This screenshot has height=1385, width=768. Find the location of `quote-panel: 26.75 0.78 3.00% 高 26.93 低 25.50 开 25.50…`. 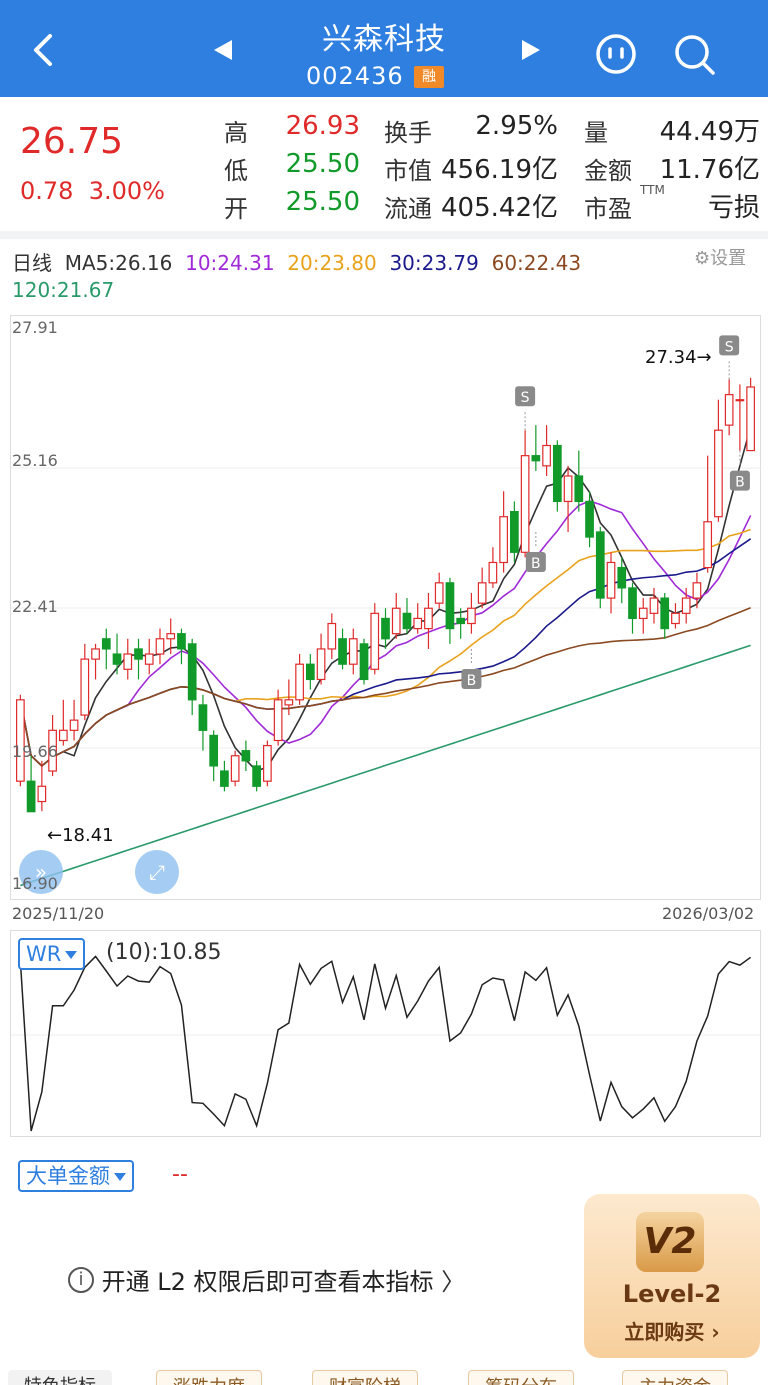

quote-panel: 26.75 0.78 3.00% 高 26.93 低 25.50 开 25.50… is located at coordinates (384, 164).